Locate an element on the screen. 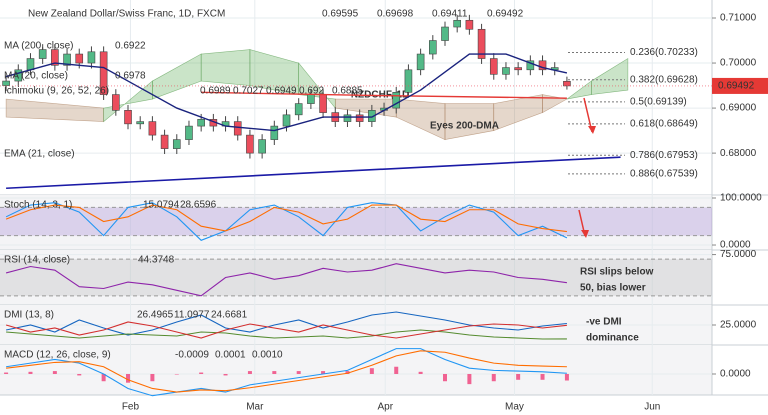 This screenshot has width=768, height=415. y-tick-label: 0.68000 is located at coordinates (738, 153).